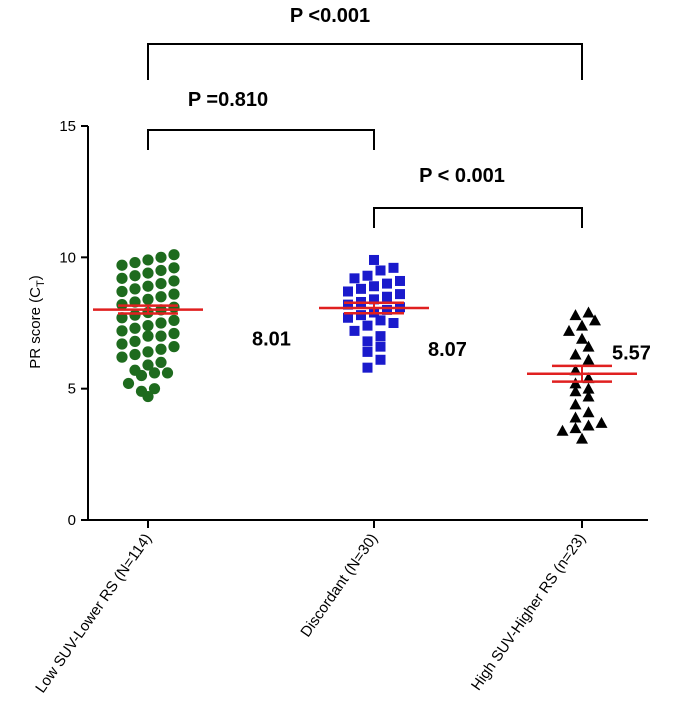 This screenshot has height=716, width=675. I want to click on y-tick-label: 0, so click(72, 520).